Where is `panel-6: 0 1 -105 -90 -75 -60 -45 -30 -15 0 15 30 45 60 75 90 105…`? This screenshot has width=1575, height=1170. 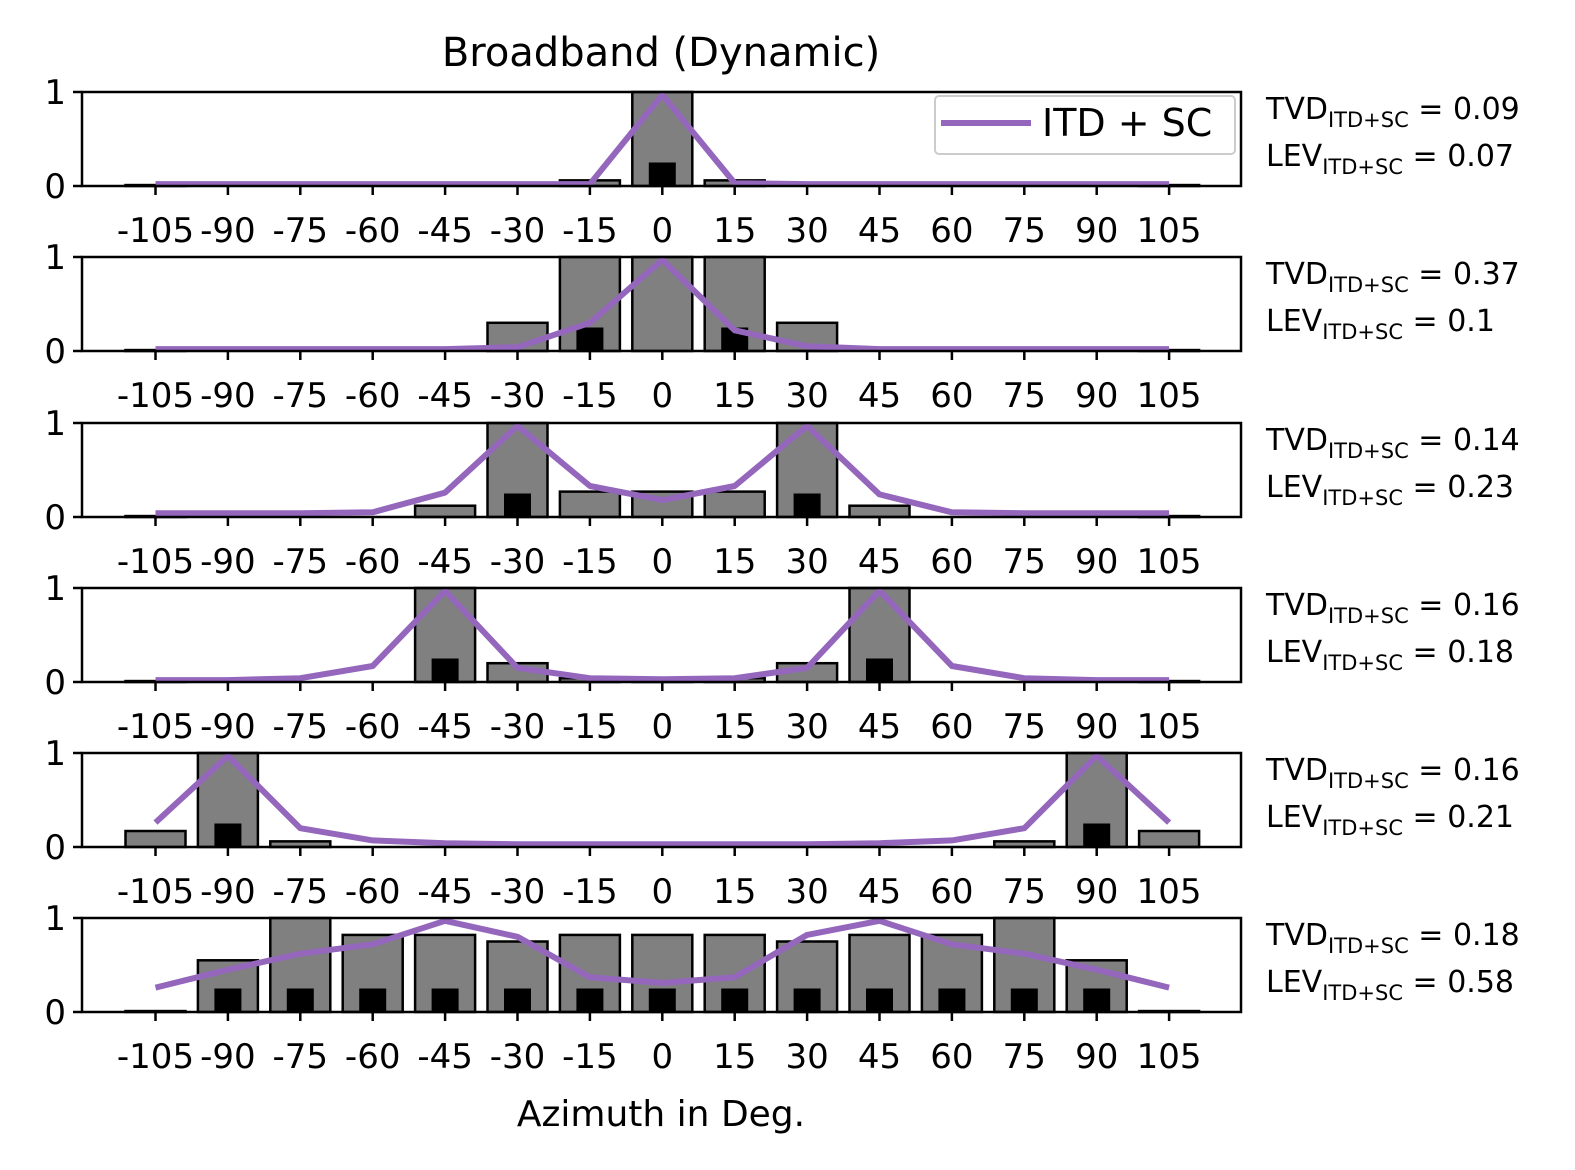 panel-6: 0 1 -105 -90 -75 -60 -45 -30 -15 0 15 30 45 60 75 90 105… is located at coordinates (781, 988).